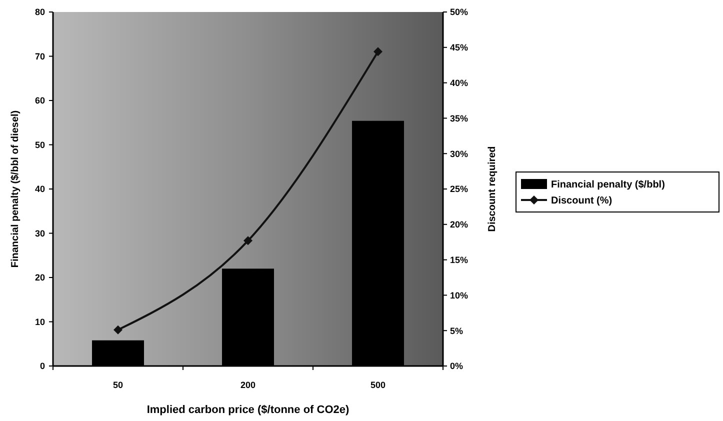 Image resolution: width=723 pixels, height=421 pixels. Describe the element at coordinates (39, 56) in the screenshot. I see `y-tick-label: 70` at that location.